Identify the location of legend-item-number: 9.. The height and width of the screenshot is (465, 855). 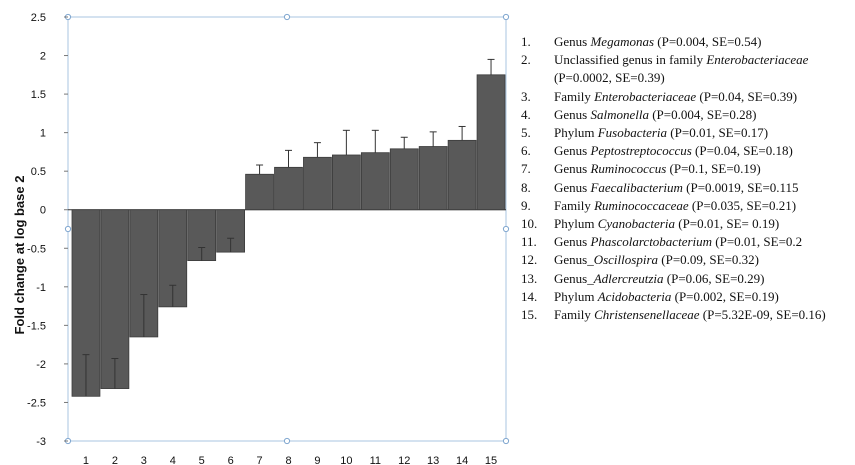
(526, 205).